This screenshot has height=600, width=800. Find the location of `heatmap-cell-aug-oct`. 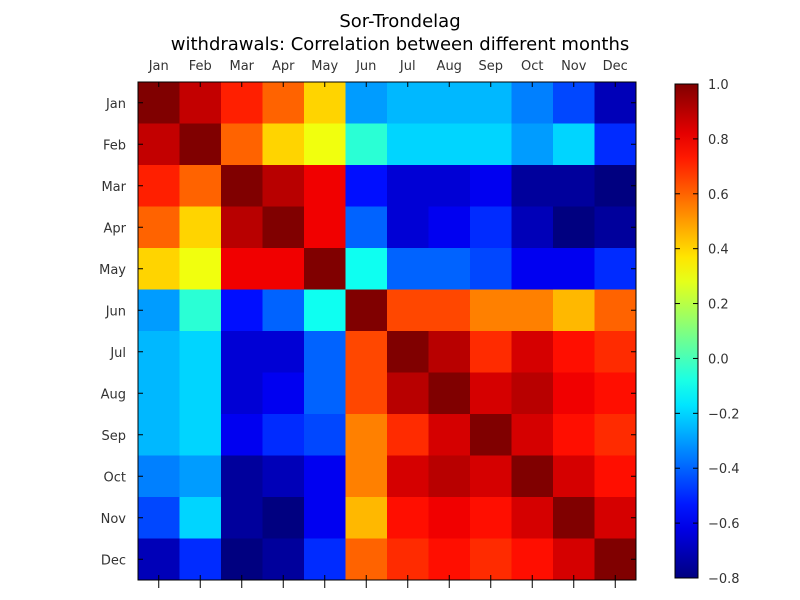

heatmap-cell-aug-oct is located at coordinates (532, 393).